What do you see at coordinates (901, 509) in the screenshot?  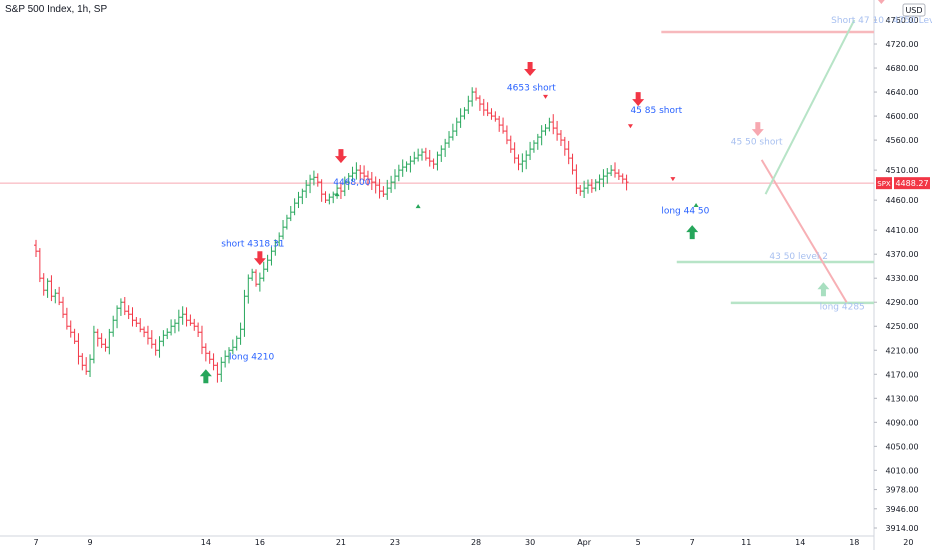 I see `price-tick-label: 3946.00` at bounding box center [901, 509].